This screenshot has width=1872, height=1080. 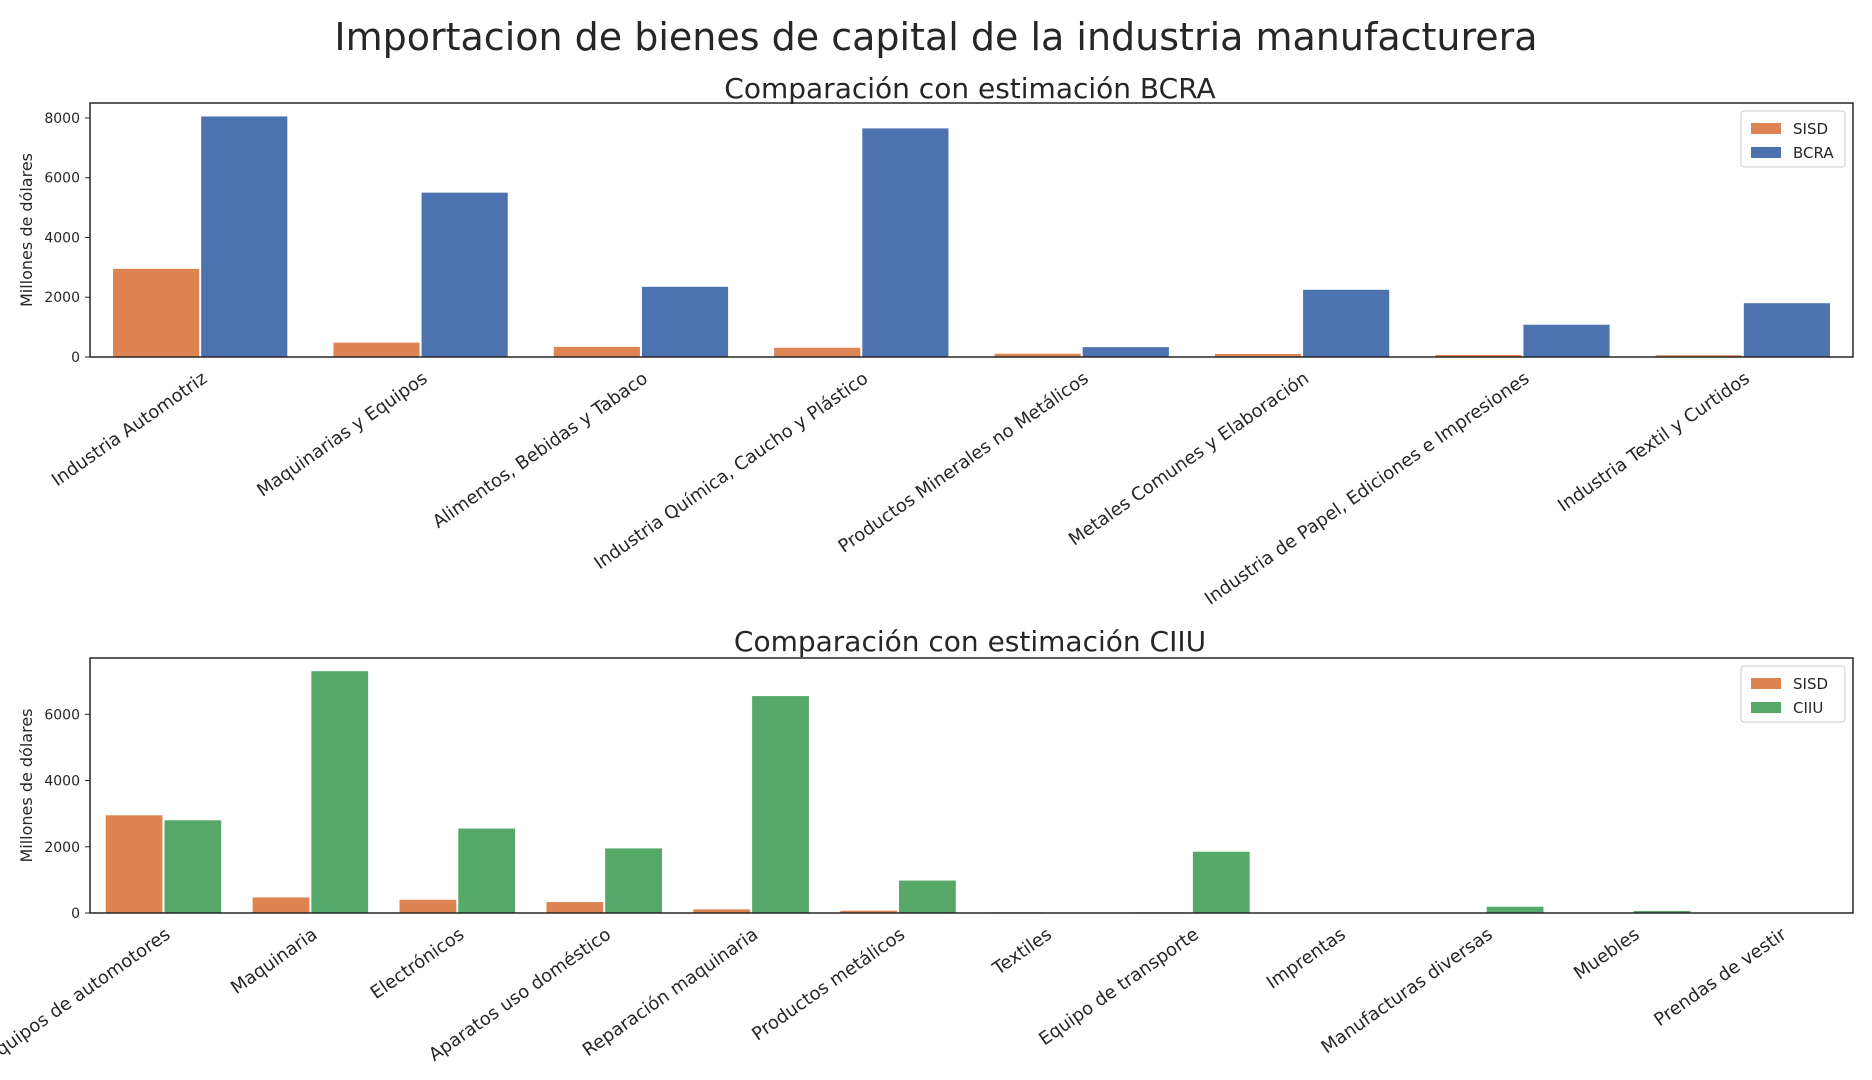 What do you see at coordinates (1813, 153) in the screenshot?
I see `legend-label-bcra: BCRA` at bounding box center [1813, 153].